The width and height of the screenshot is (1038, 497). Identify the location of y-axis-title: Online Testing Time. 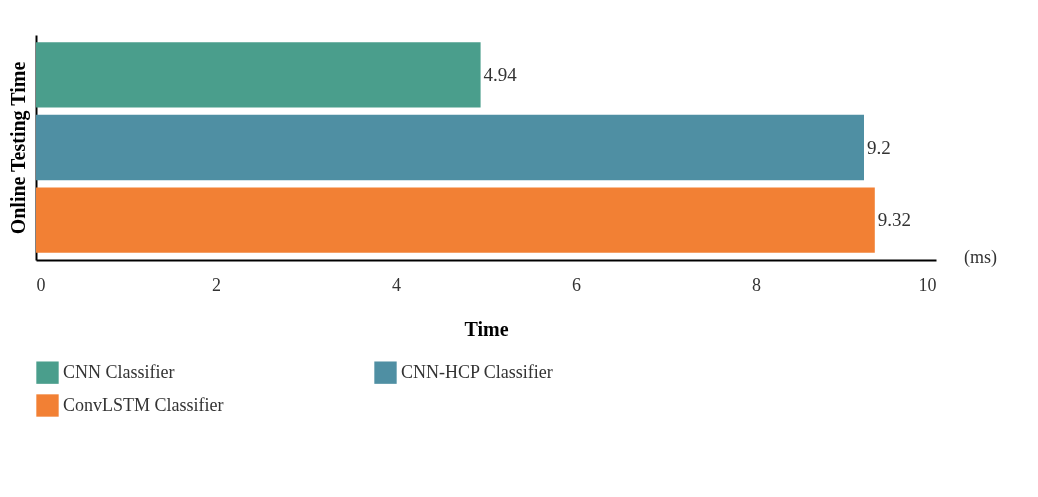
(18, 148).